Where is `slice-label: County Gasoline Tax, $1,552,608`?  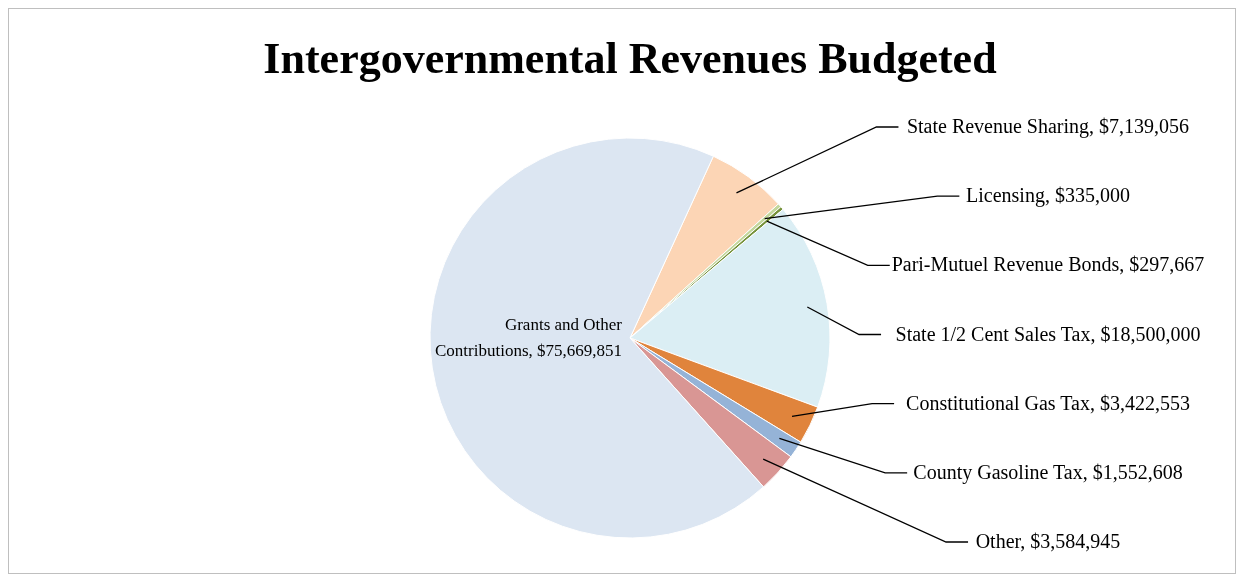 slice-label: County Gasoline Tax, $1,552,608 is located at coordinates (1048, 472).